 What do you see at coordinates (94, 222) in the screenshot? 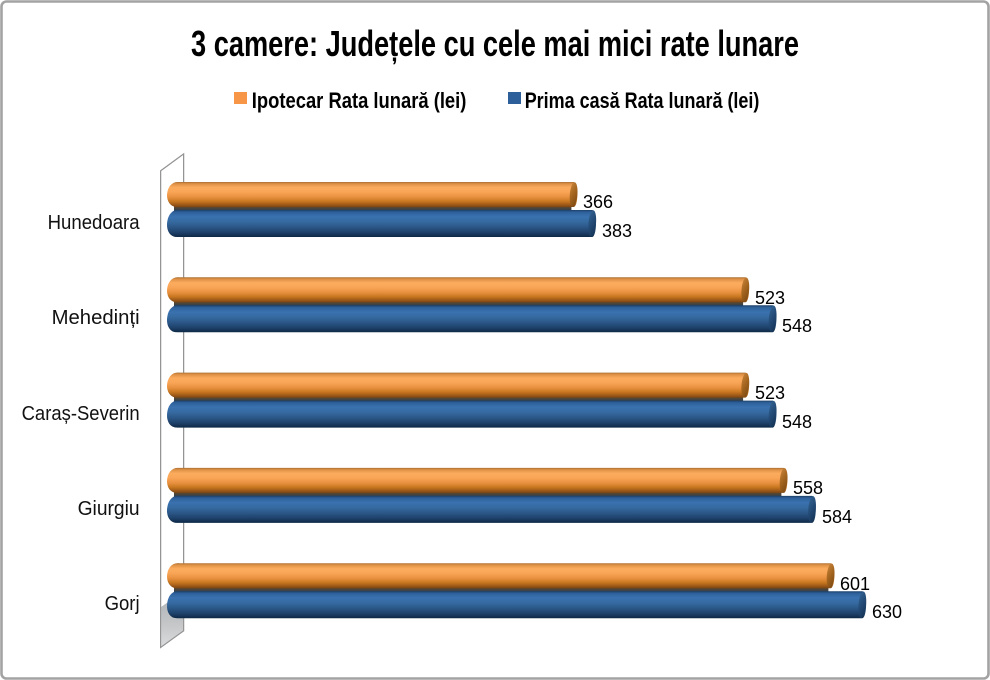
I see `svg-text: Hunedoara` at bounding box center [94, 222].